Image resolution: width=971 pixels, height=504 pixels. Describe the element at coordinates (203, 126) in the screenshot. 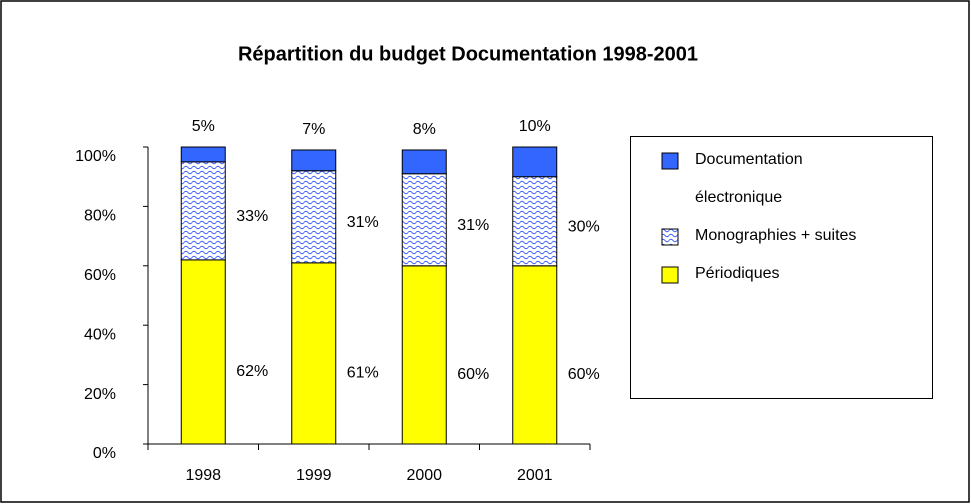

I see `value-label: 5%` at that location.